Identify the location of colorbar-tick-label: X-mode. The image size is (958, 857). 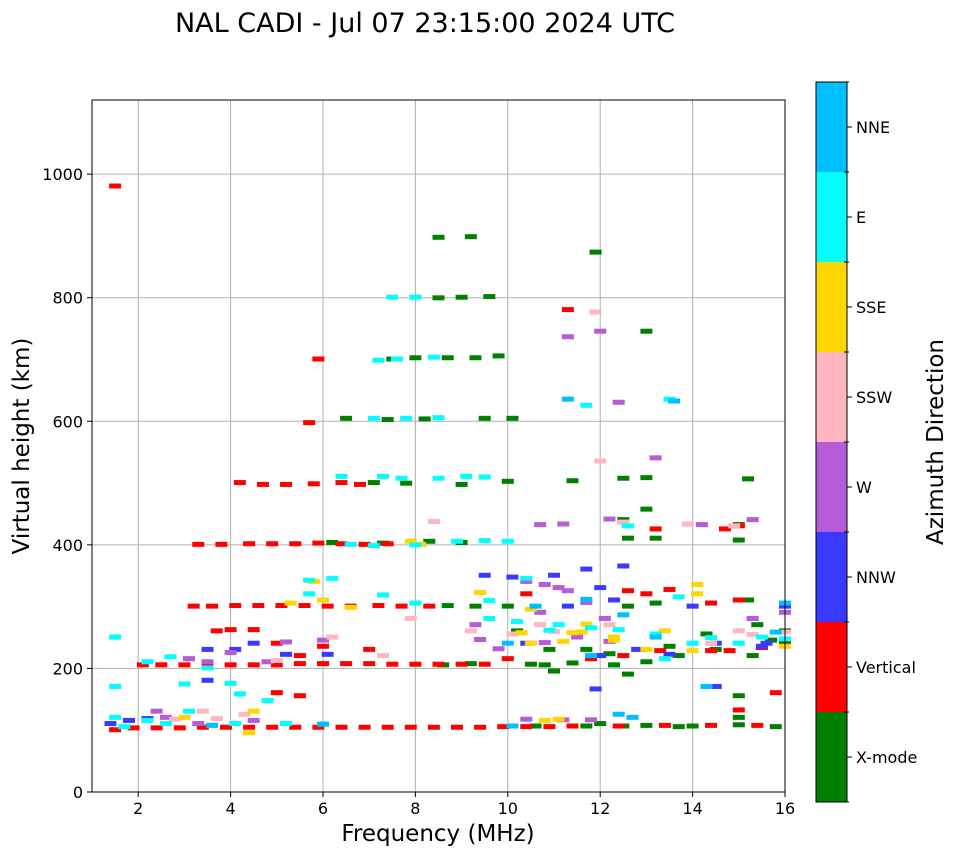
(886, 757).